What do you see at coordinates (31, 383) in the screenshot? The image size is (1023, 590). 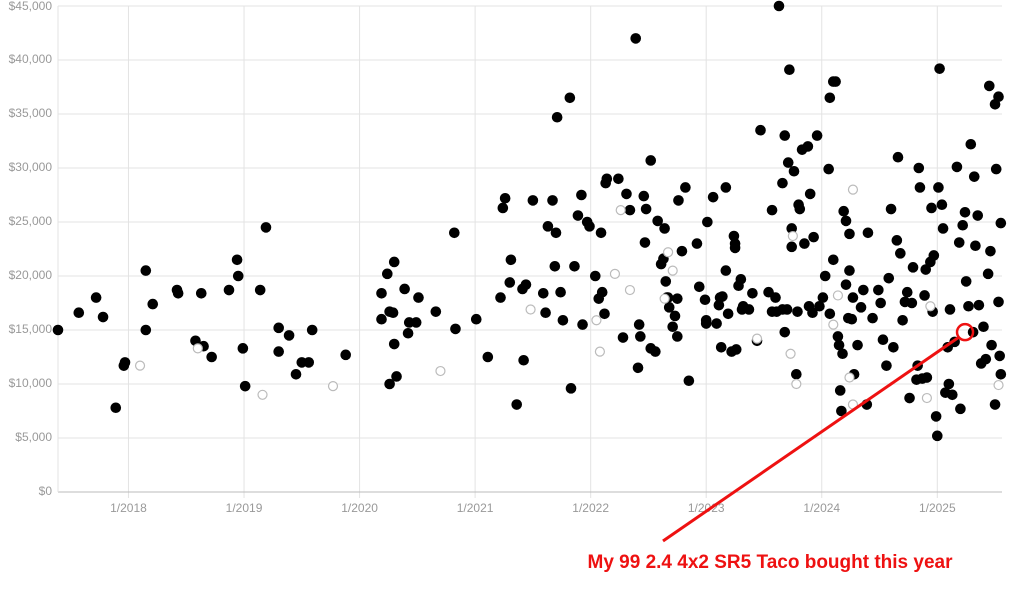 I see `y-tick-label: $10,000` at bounding box center [31, 383].